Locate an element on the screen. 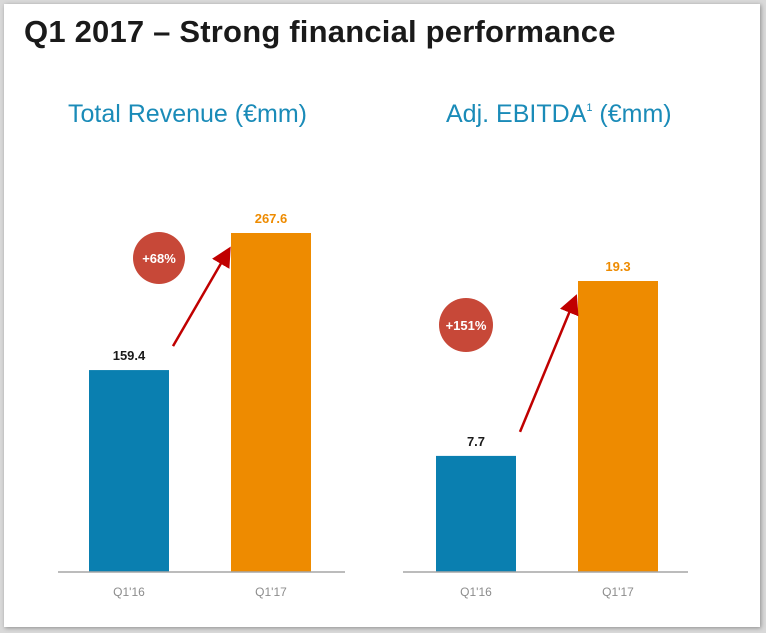  ebitda-growth-badge is located at coordinates (466, 325).